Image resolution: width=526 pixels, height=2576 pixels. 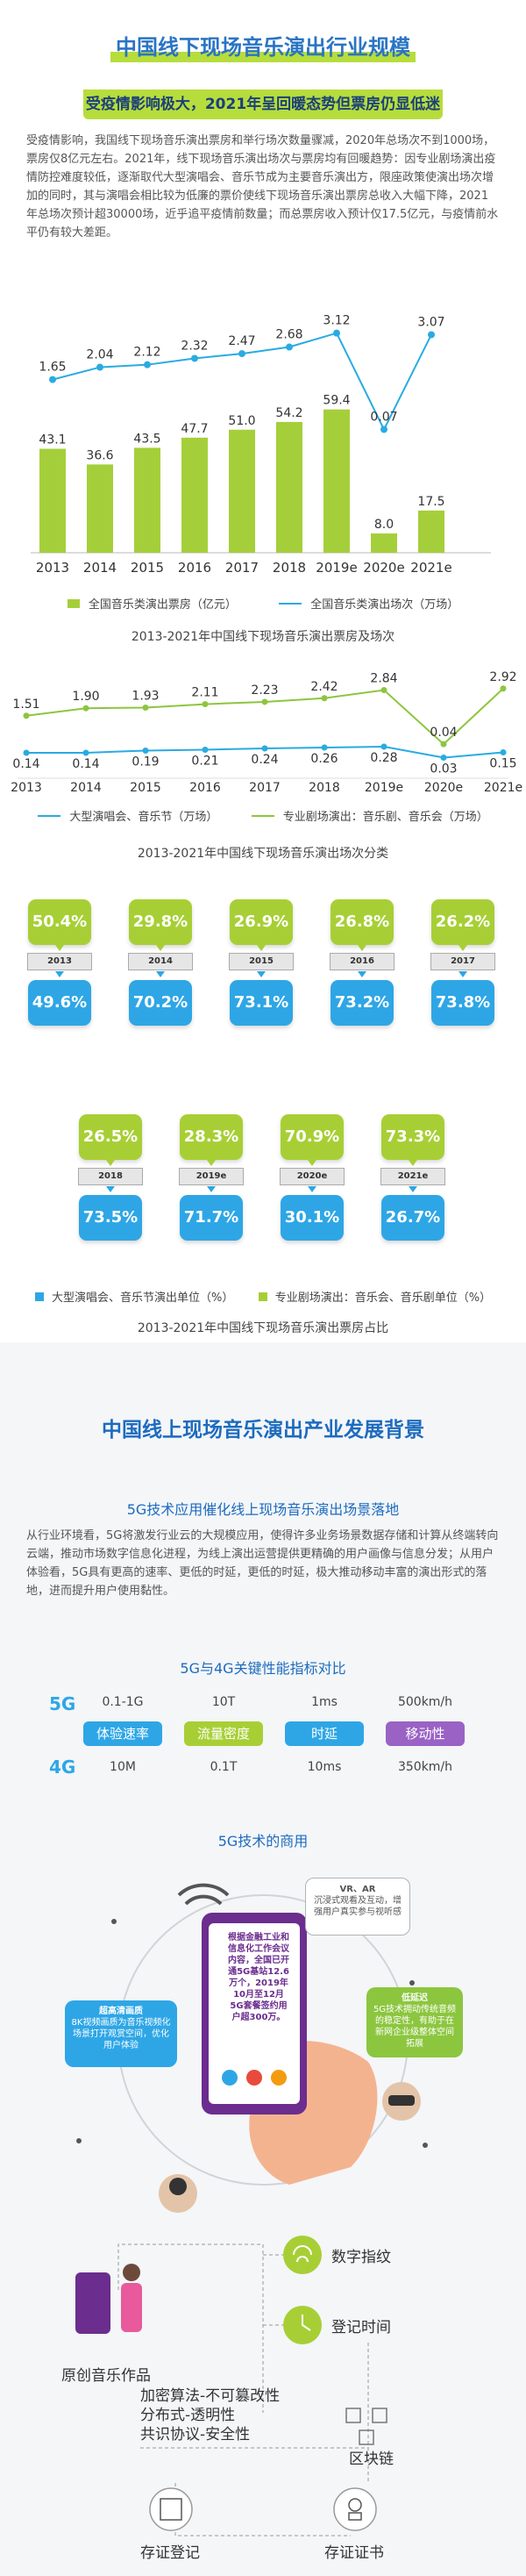 I want to click on series-2-value: 2.23, so click(x=264, y=690).